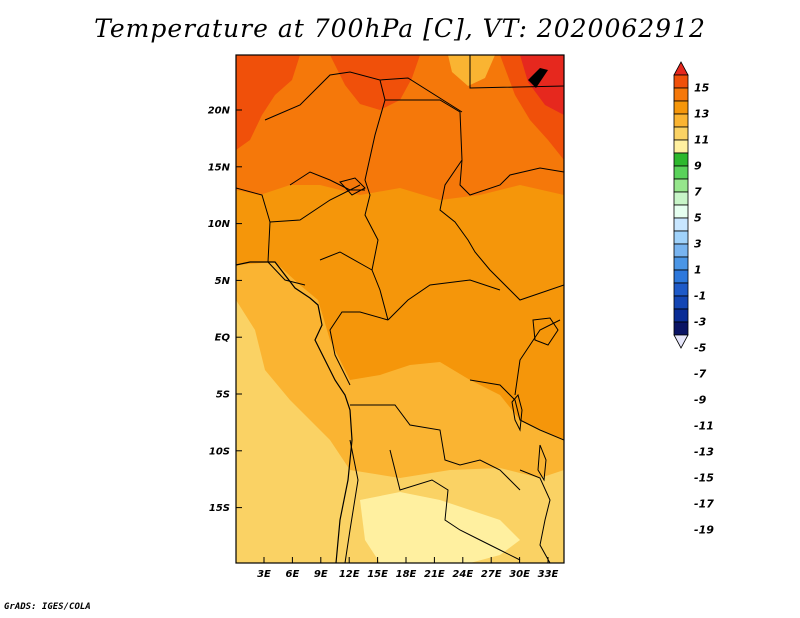 This screenshot has width=800, height=618. I want to click on lake-chad, so click(352, 186).